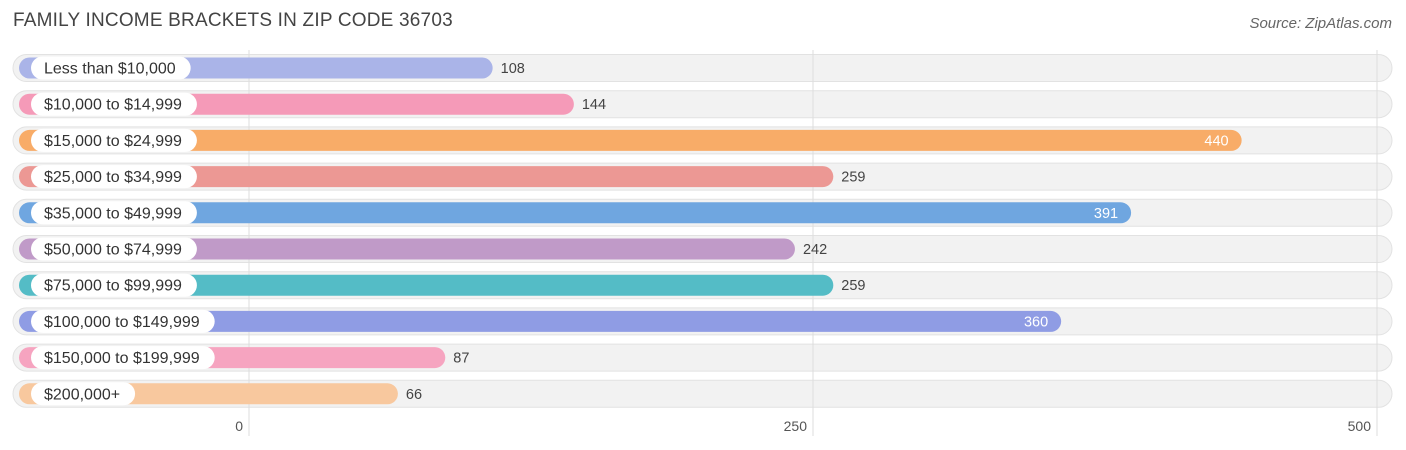 This screenshot has height=450, width=1406. I want to click on value-label: 87, so click(461, 359).